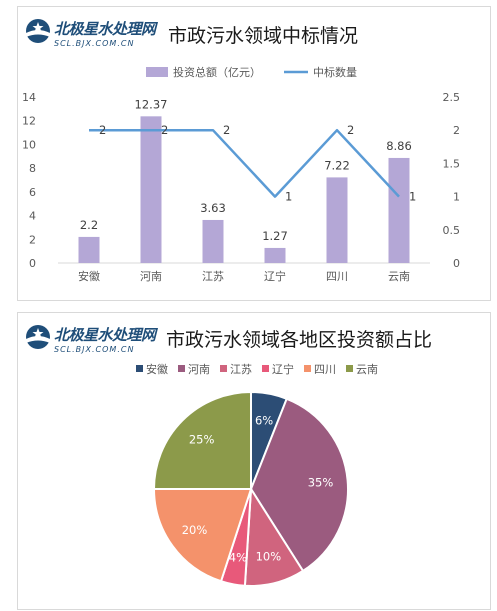  I want to click on legend-label-investment: 投资总额（亿元）, so click(217, 72).